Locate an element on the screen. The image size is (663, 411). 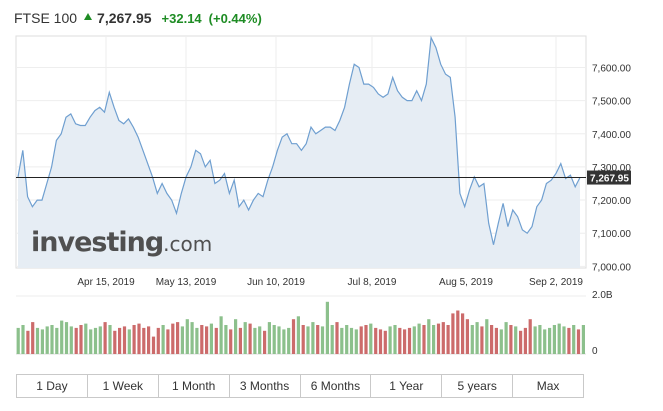
range-button-5-years: 5 years is located at coordinates (478, 386).